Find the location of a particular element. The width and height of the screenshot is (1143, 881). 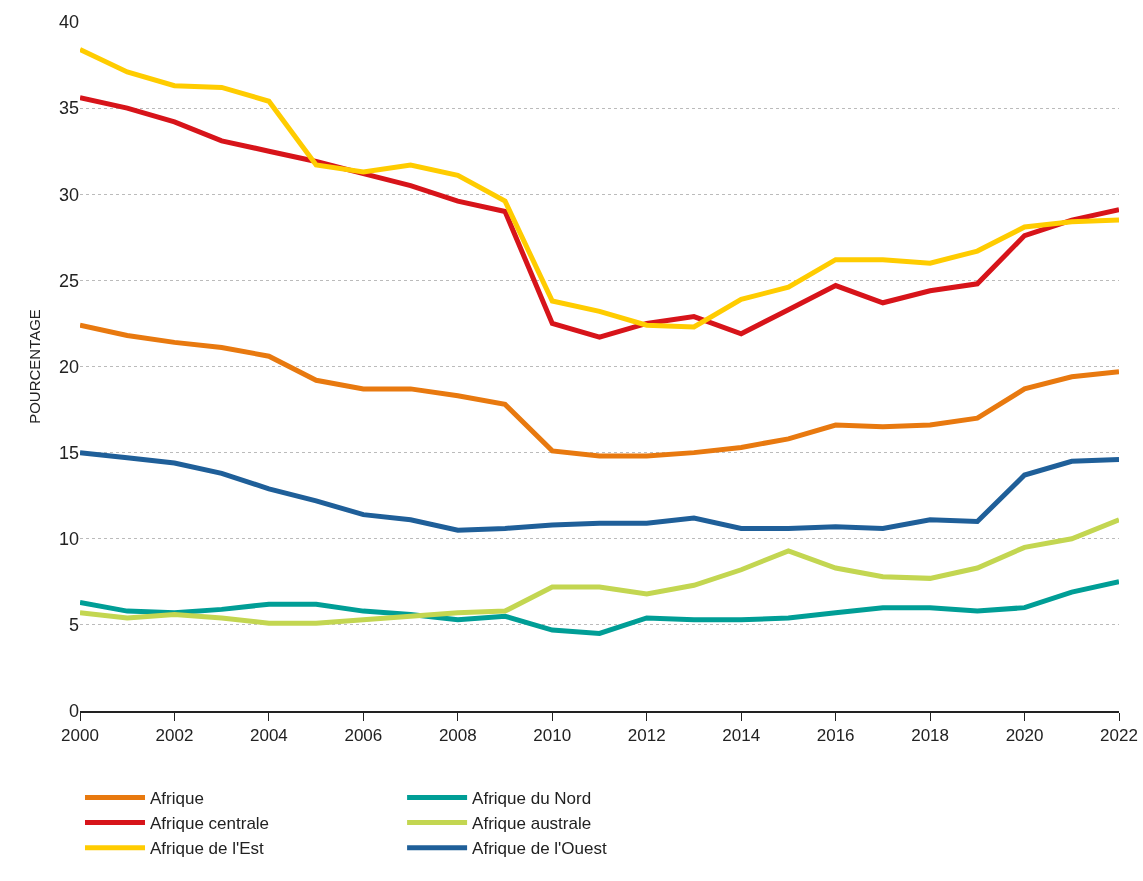

y-axis-title: POURCENTAGE is located at coordinates (35, 366).